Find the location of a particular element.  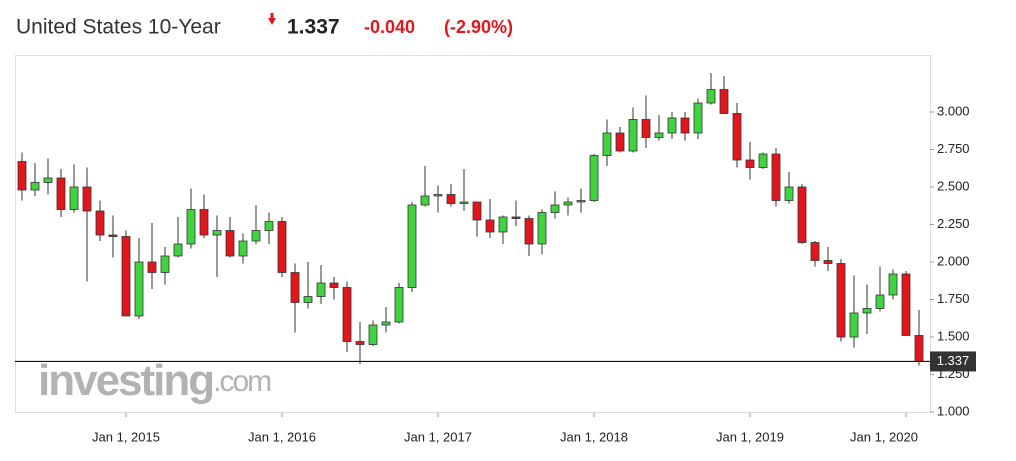

x-tick-label: Jan 1, 2015 is located at coordinates (126, 436).